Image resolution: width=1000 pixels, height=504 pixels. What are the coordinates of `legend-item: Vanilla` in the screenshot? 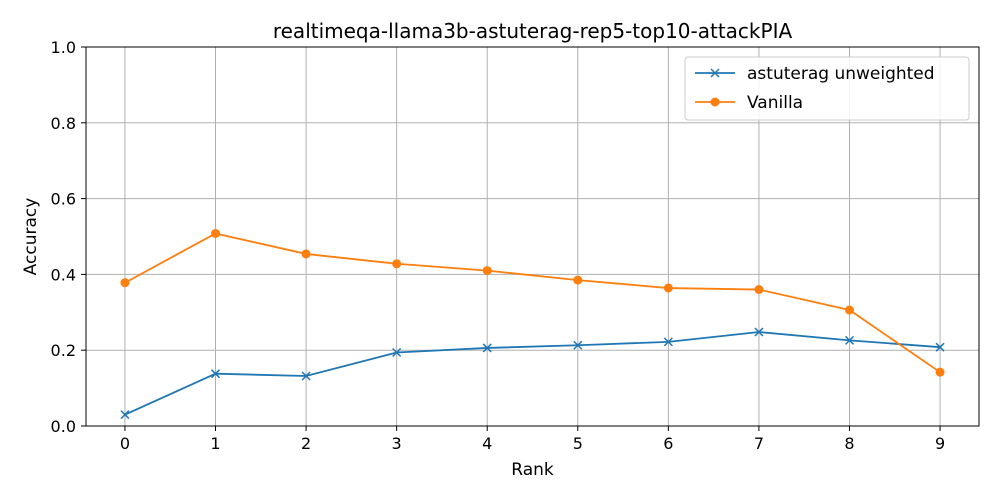 It's located at (749, 103).